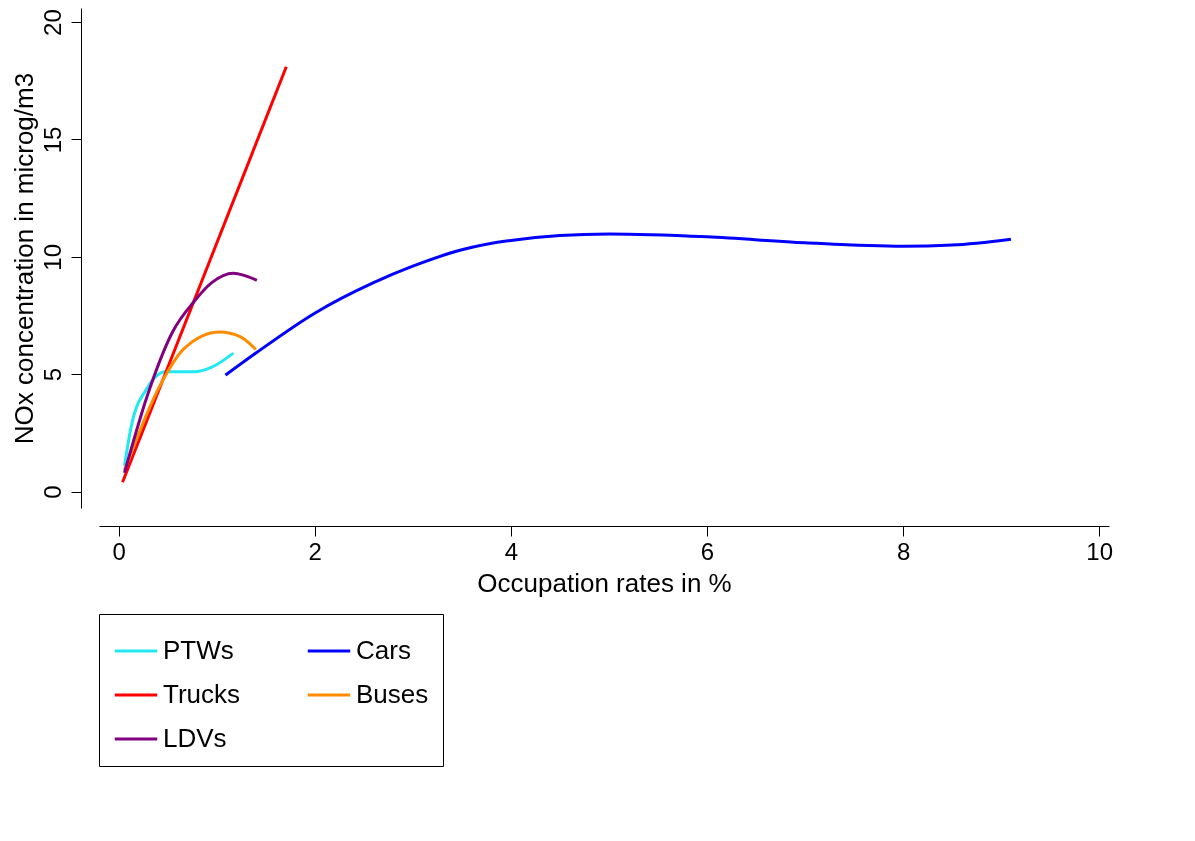 The height and width of the screenshot is (841, 1195). Describe the element at coordinates (23, 258) in the screenshot. I see `y-axis-title: NOx concentration in microg/m3` at that location.